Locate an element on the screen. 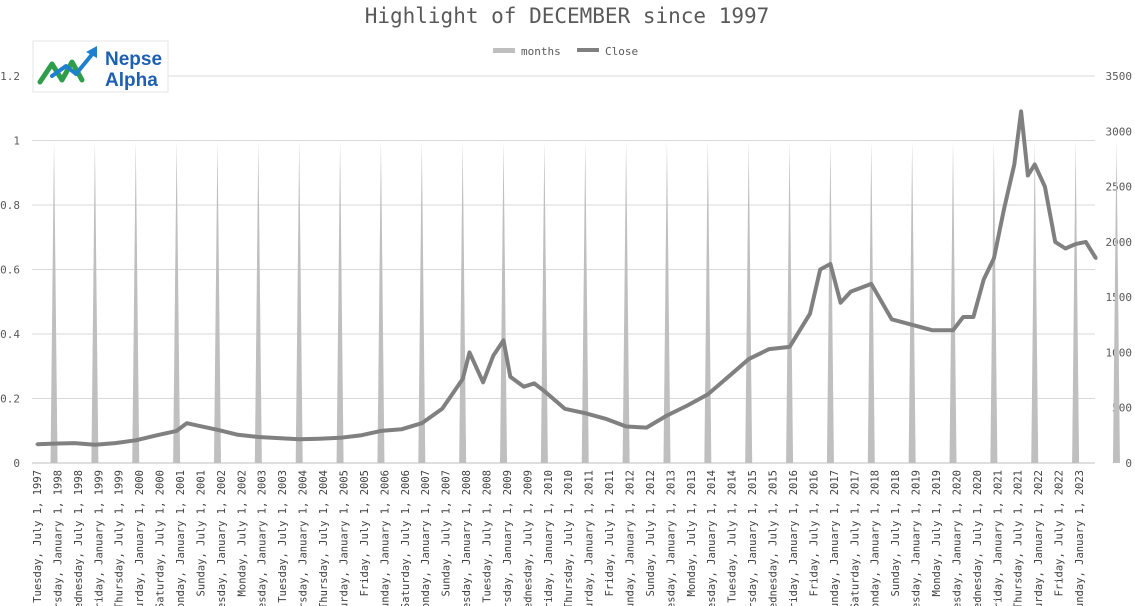 This screenshot has height=606, width=1135. x-axis-tick-label: Friday, July 1, 2005 is located at coordinates (365, 533).